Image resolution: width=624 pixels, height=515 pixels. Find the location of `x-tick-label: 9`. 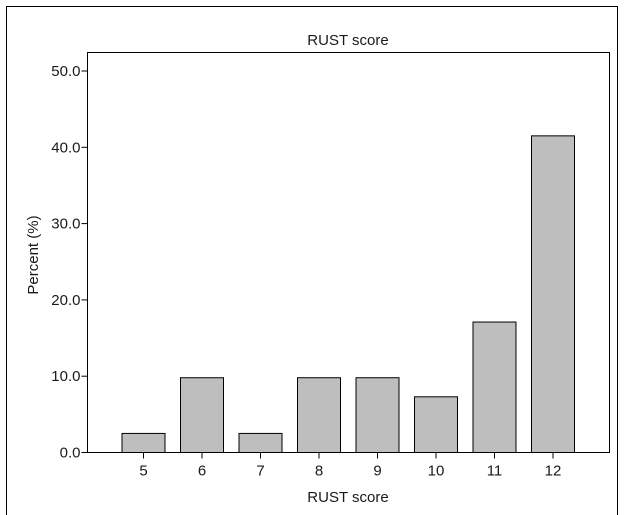

x-tick-label: 9 is located at coordinates (377, 471).